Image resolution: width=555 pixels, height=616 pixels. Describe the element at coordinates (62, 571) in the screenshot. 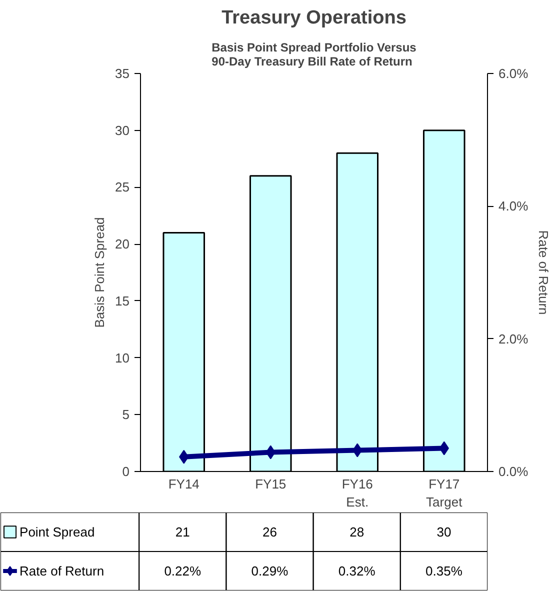

I see `legend-label: Rate of Return` at that location.